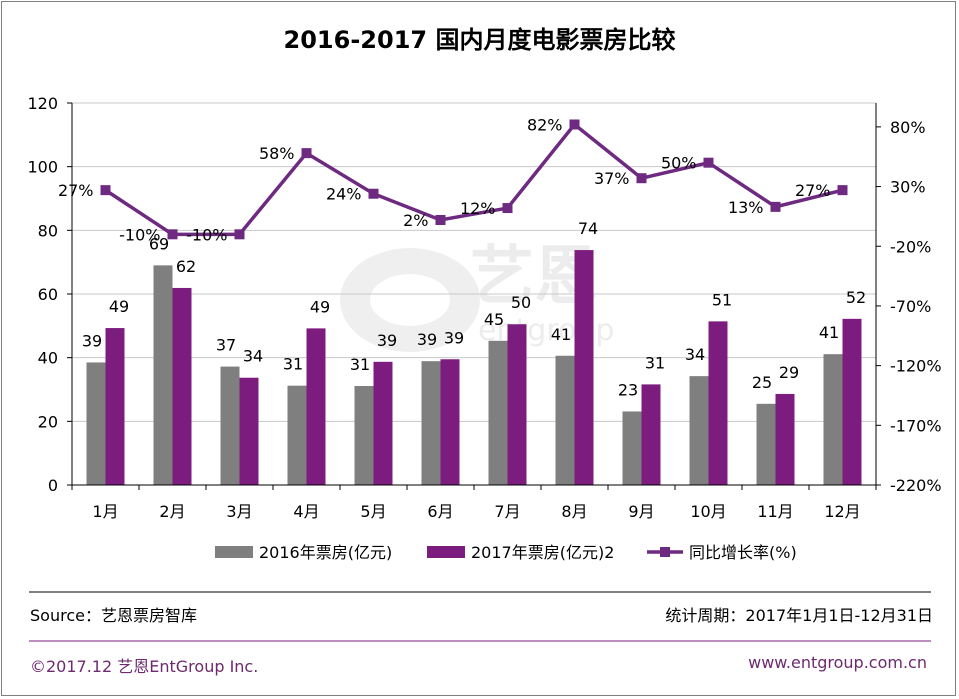 This screenshot has height=699, width=959. I want to click on bar-2017-value-label: 34, so click(253, 356).